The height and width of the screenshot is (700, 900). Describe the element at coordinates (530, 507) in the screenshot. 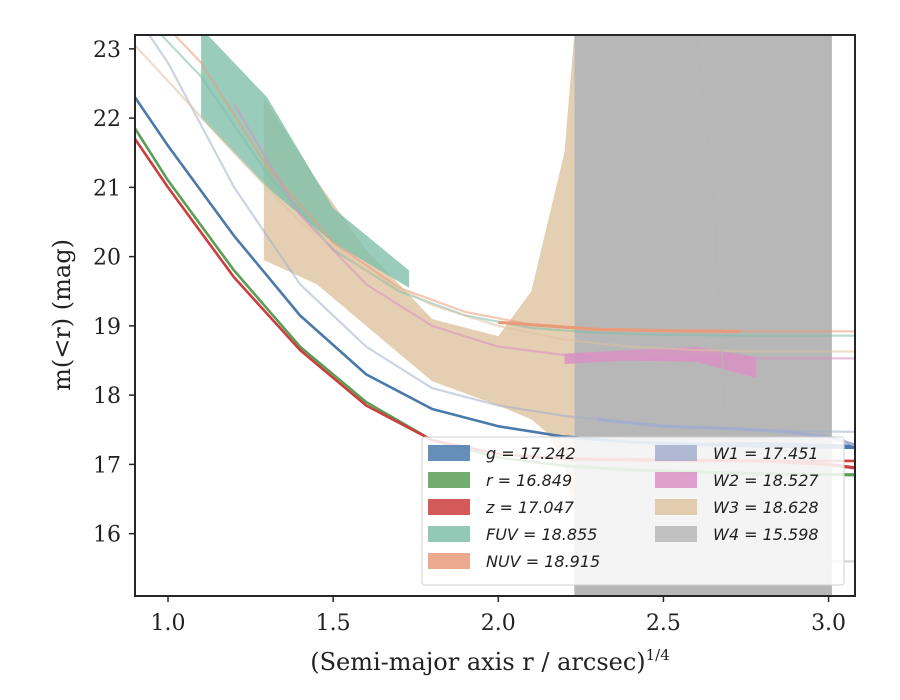

I see `legend-label-z: z = 17.047` at that location.